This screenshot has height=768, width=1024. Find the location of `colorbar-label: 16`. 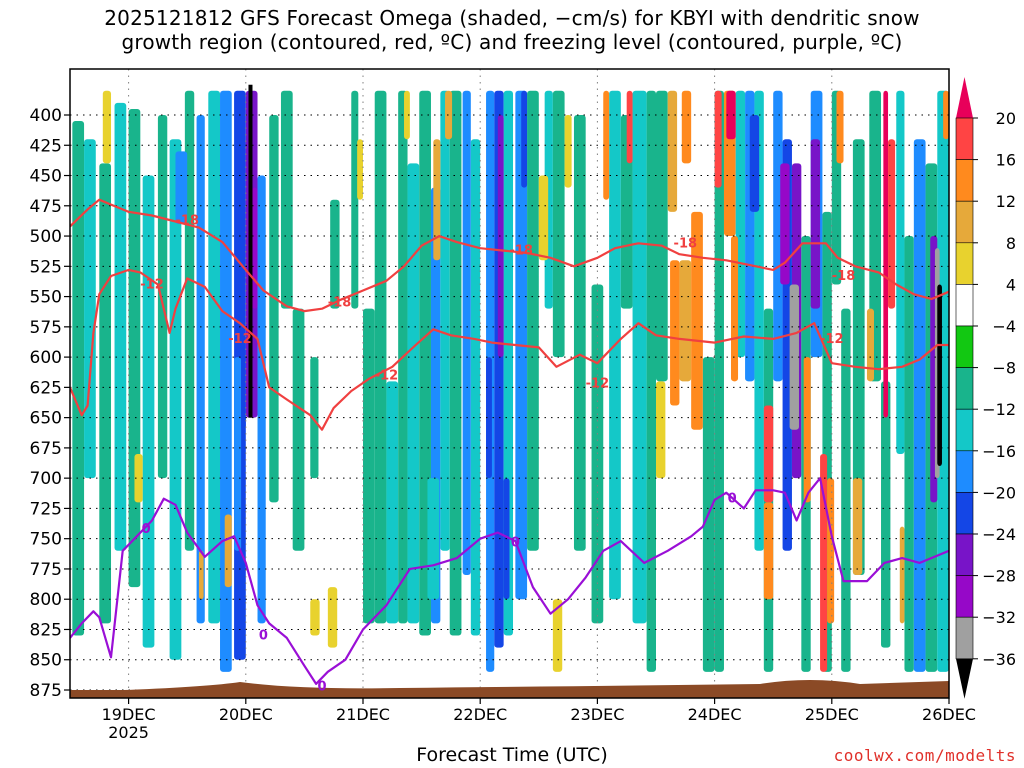

colorbar-label: 16 is located at coordinates (1006, 160).